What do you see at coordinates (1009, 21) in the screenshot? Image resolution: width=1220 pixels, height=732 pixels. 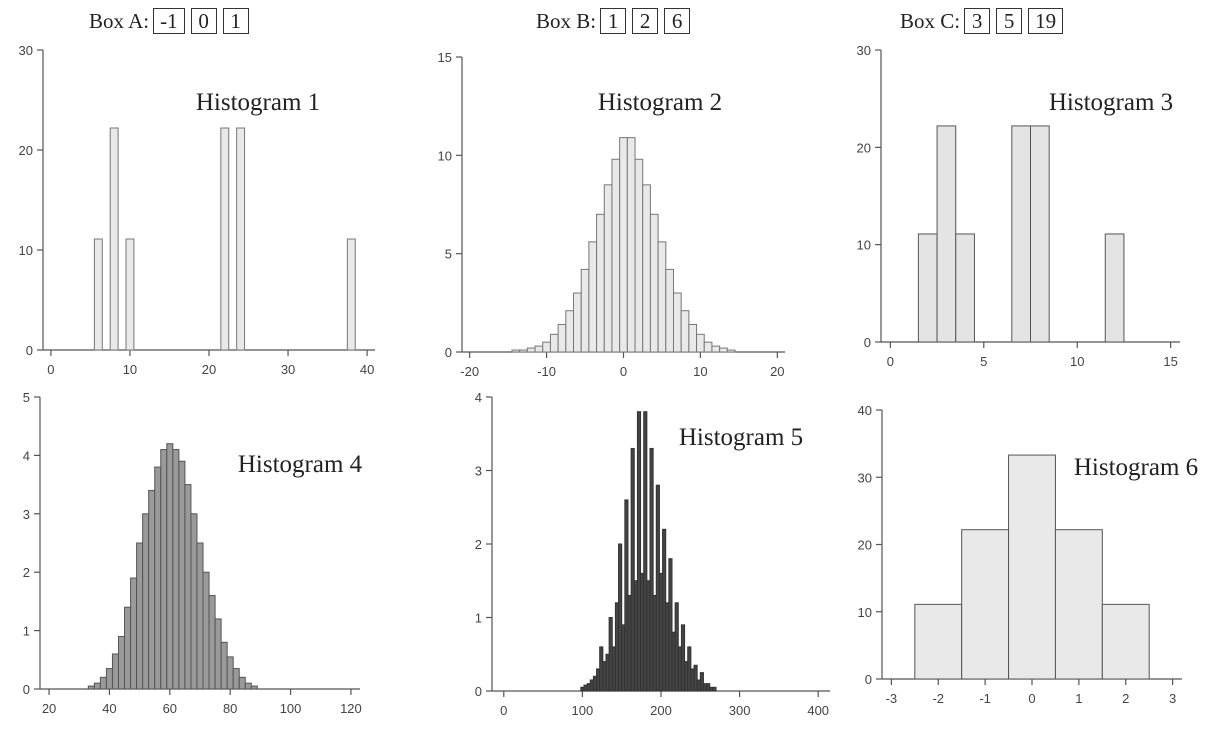 I see `box-c-value: 5` at bounding box center [1009, 21].